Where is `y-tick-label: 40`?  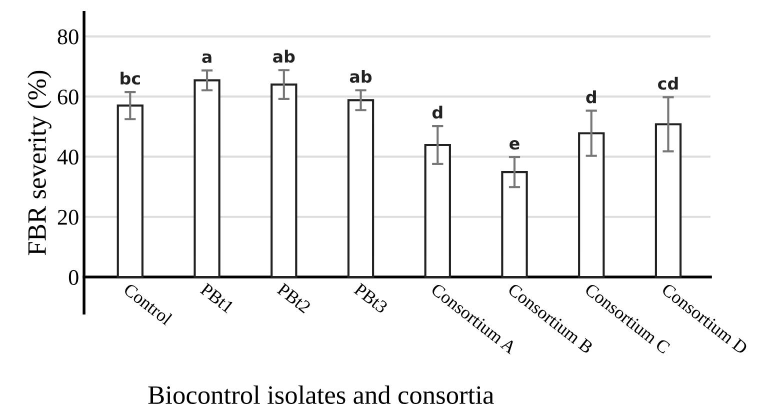 y-tick-label: 40 is located at coordinates (67, 157).